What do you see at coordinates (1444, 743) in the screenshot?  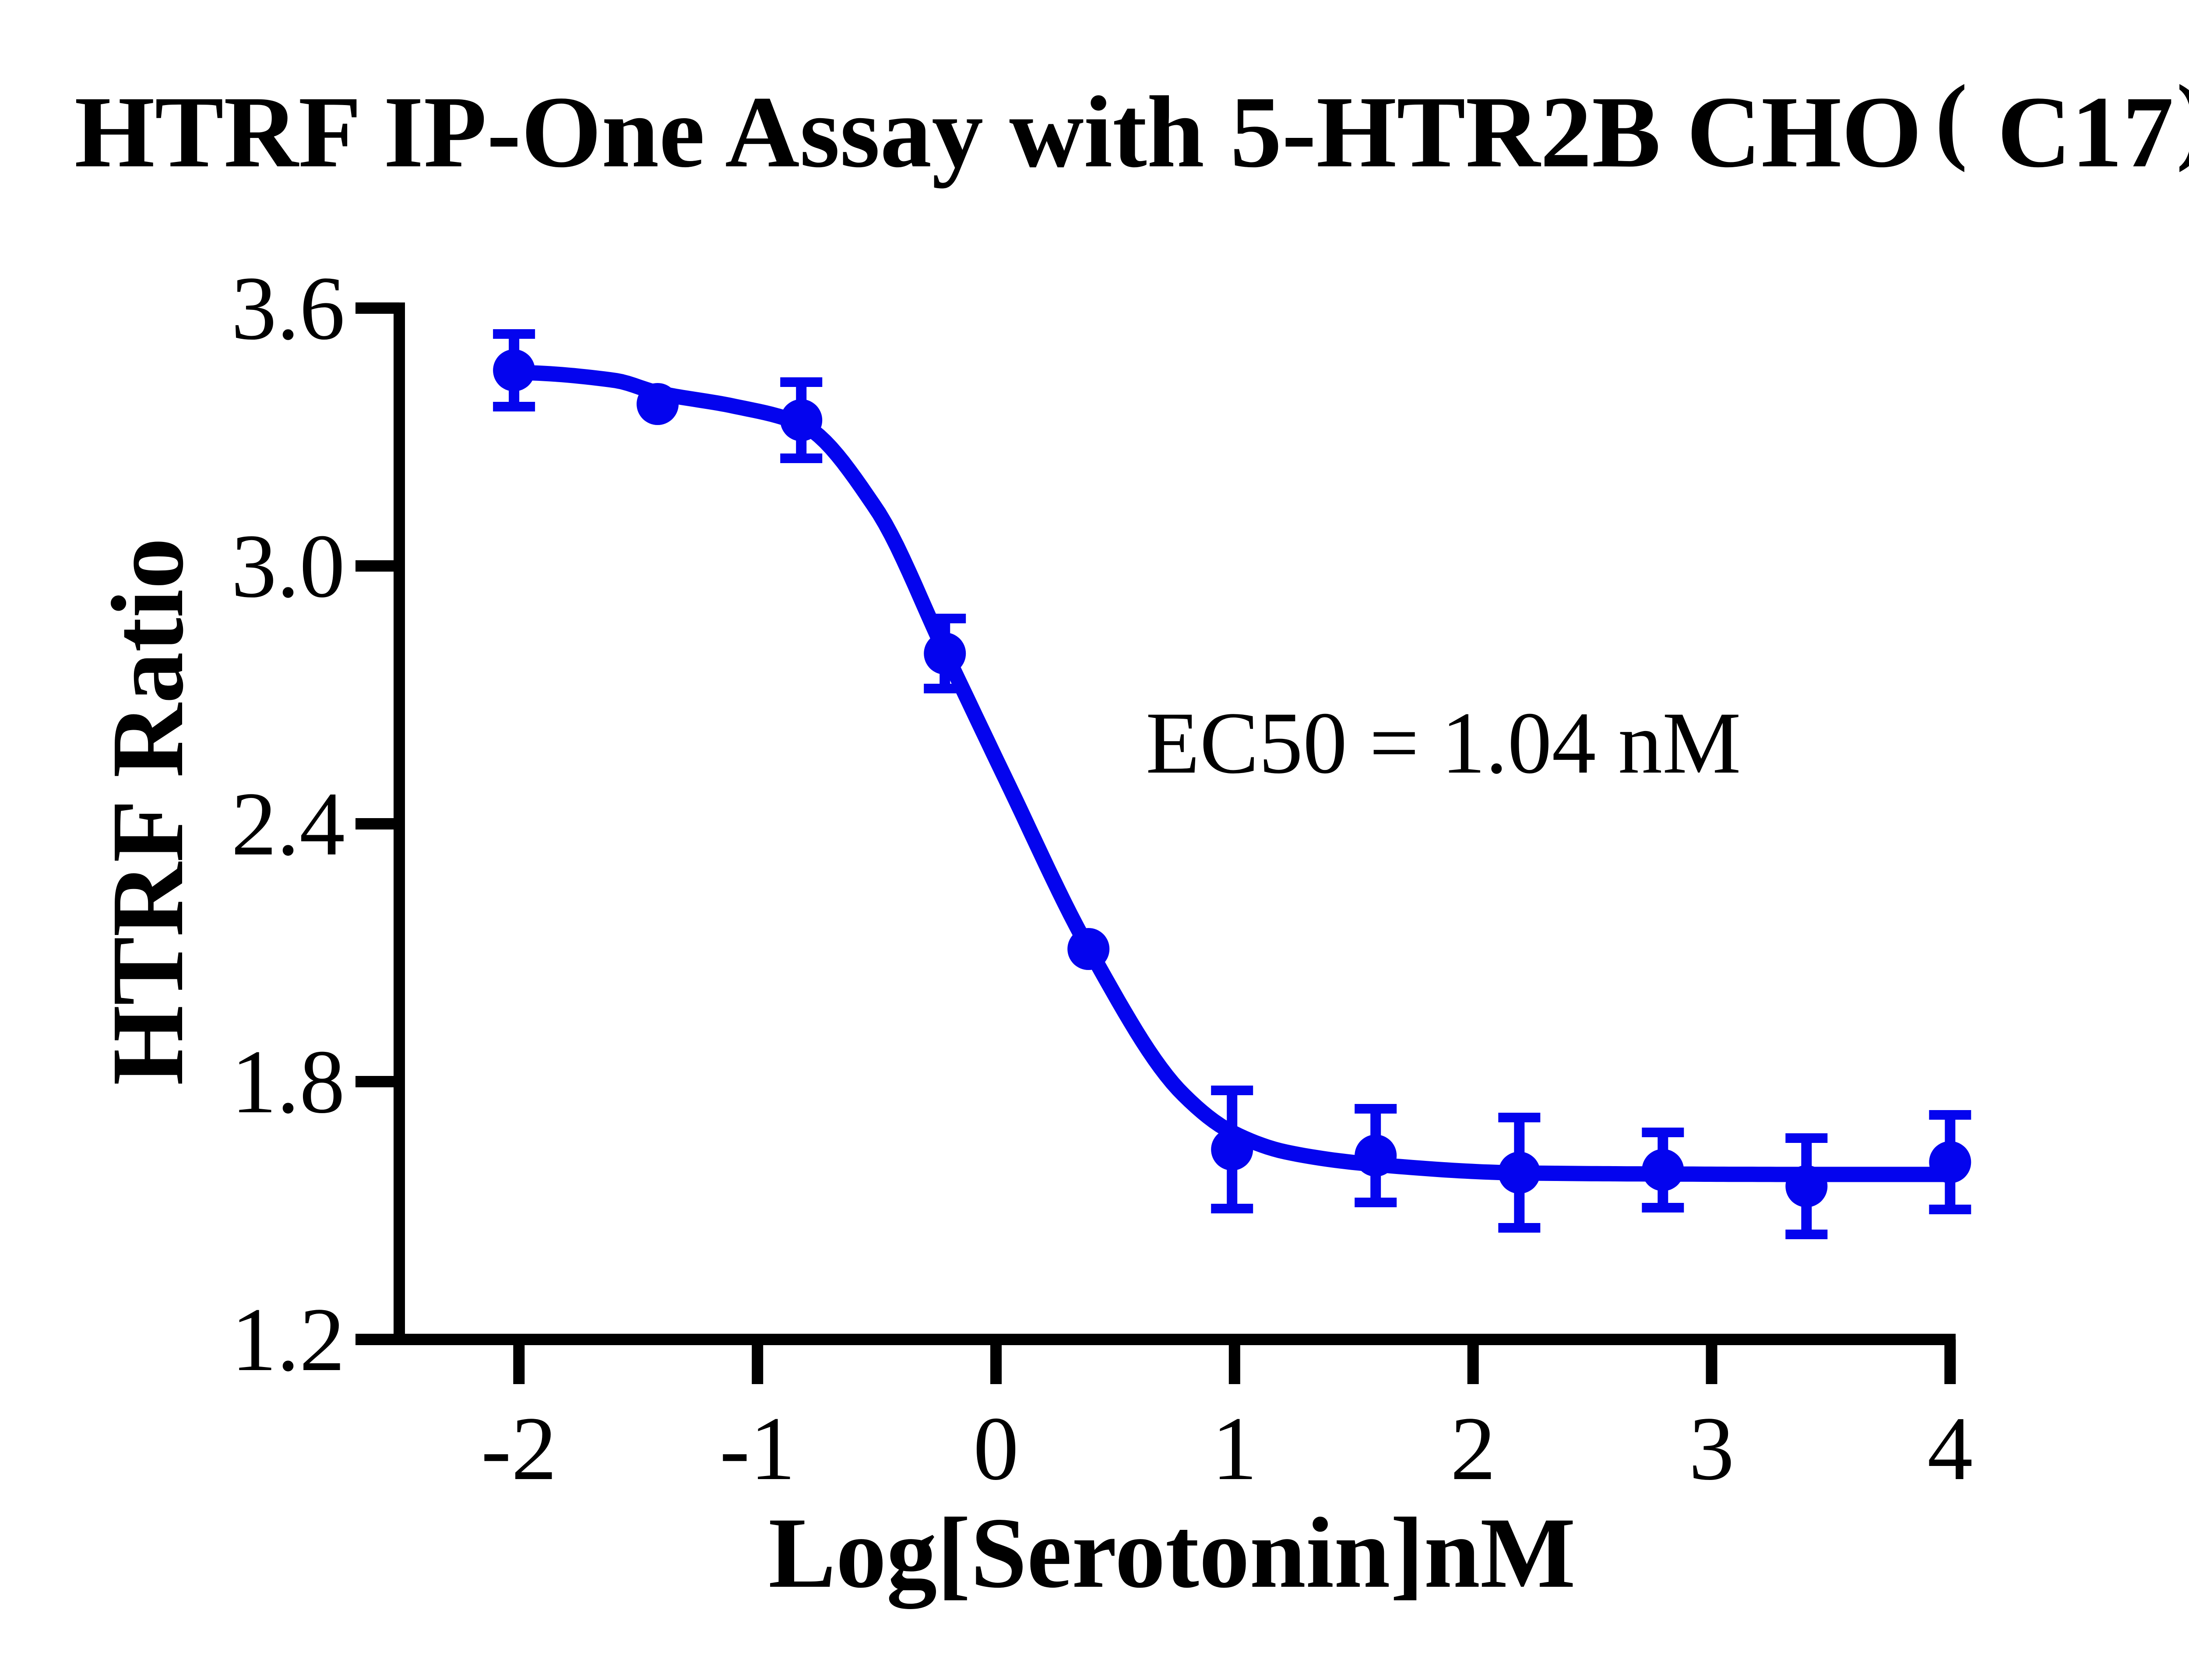 I see `svg-text: EC50 = 1.04 nM` at bounding box center [1444, 743].